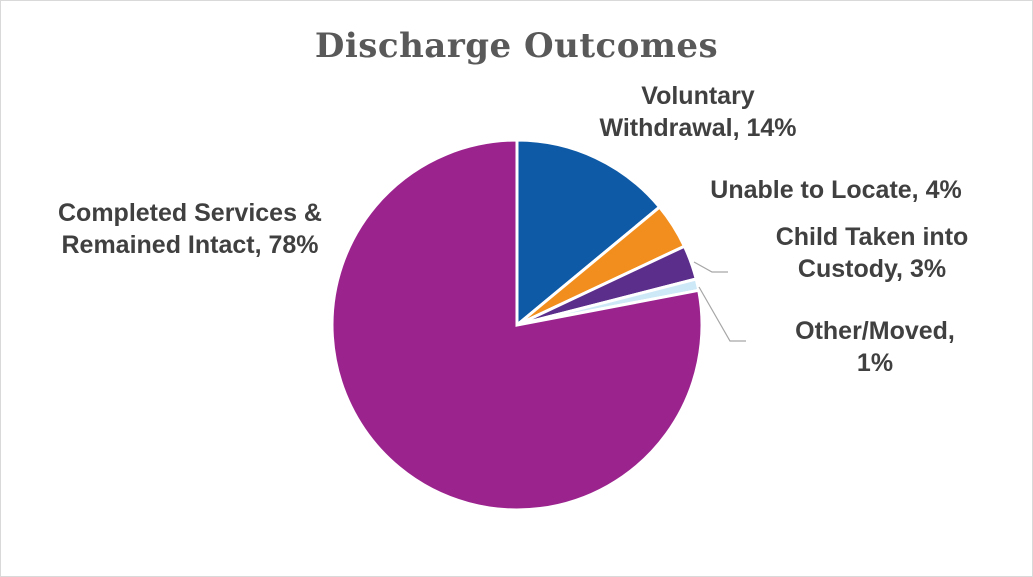 The width and height of the screenshot is (1033, 577). What do you see at coordinates (697, 128) in the screenshot?
I see `label-voluntary-withdrawal-line: Withdrawal, 14%` at bounding box center [697, 128].